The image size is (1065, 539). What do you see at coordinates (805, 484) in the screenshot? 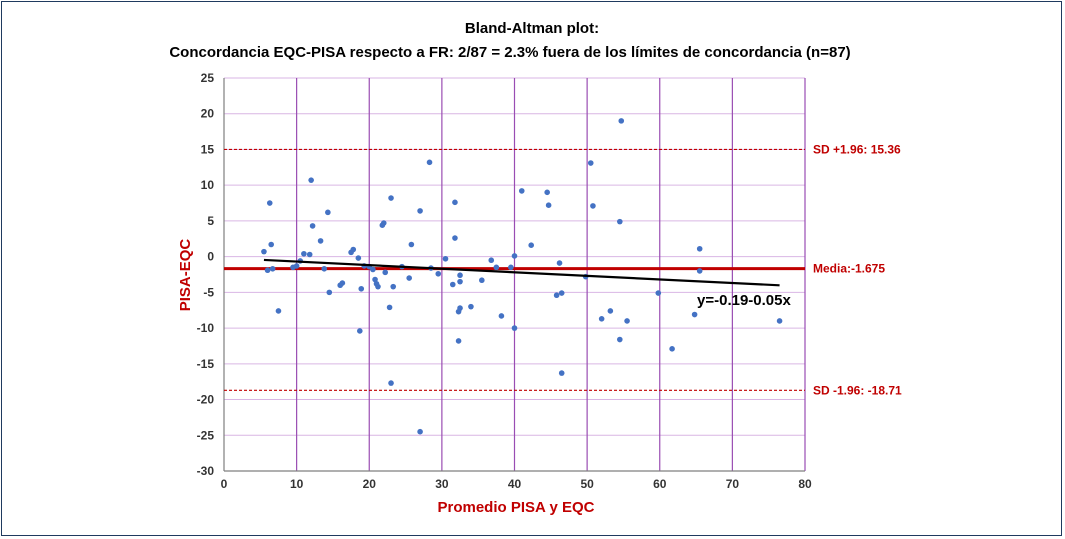
I see `x-tick-label: 80` at bounding box center [805, 484].